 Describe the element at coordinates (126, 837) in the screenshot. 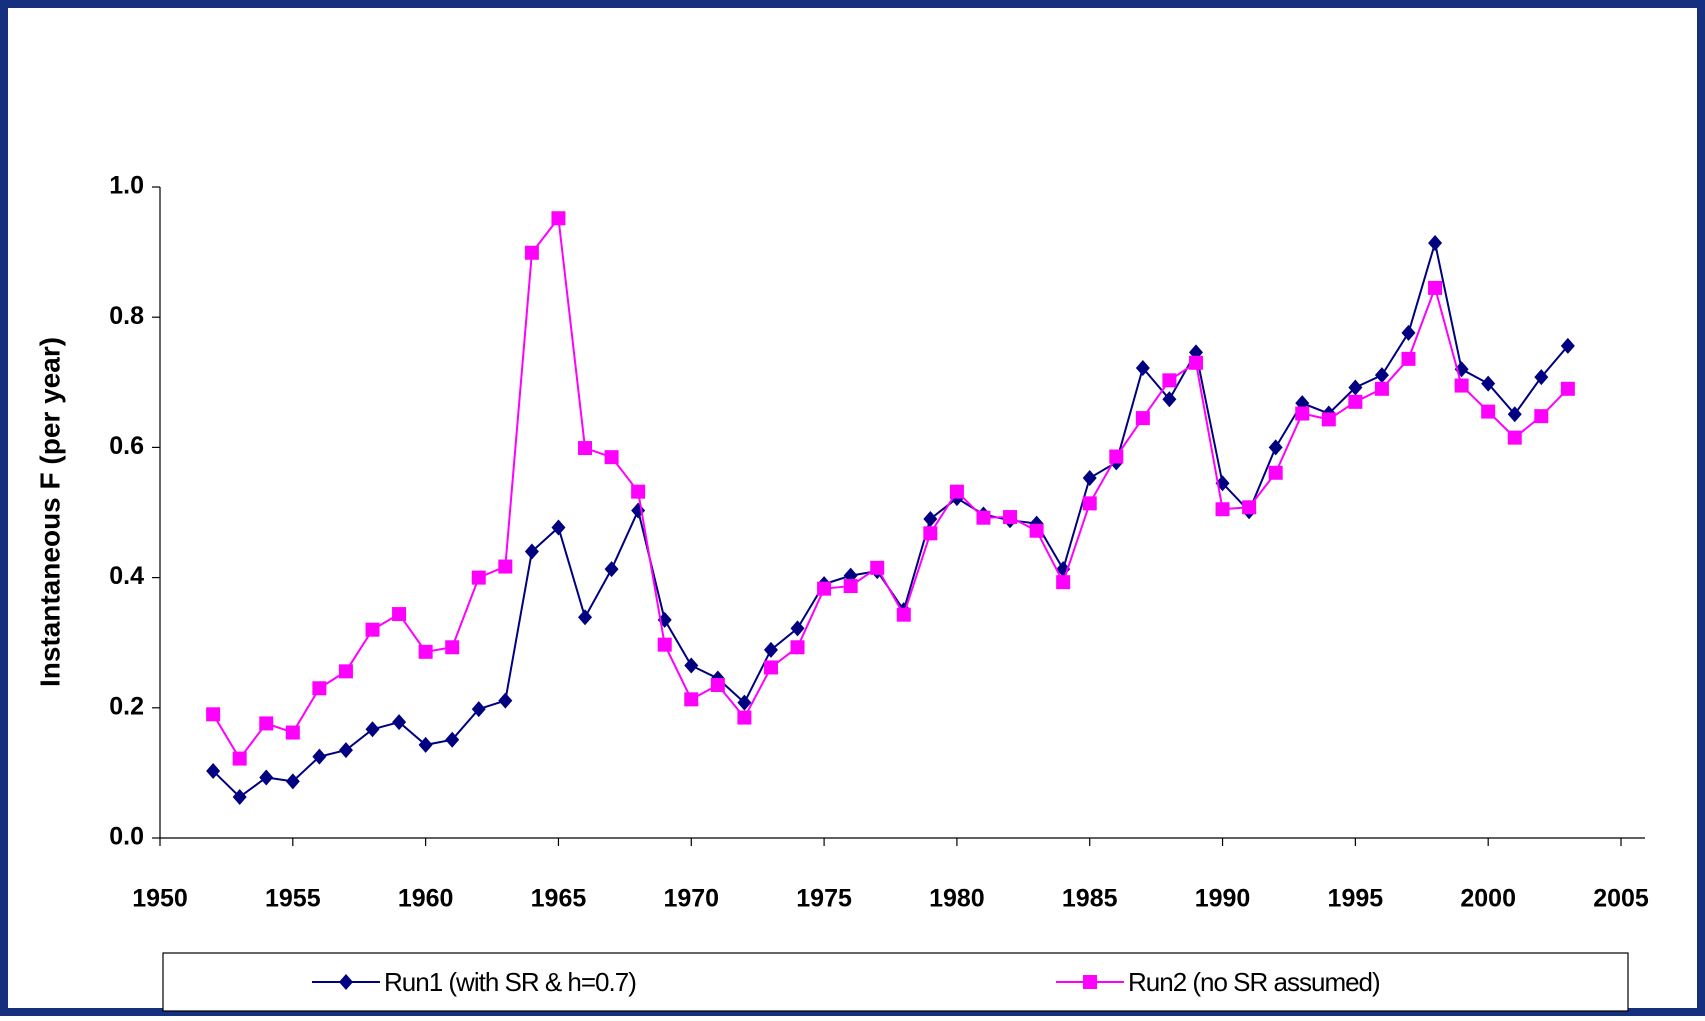

I see `y-tick-label: 0.0` at that location.